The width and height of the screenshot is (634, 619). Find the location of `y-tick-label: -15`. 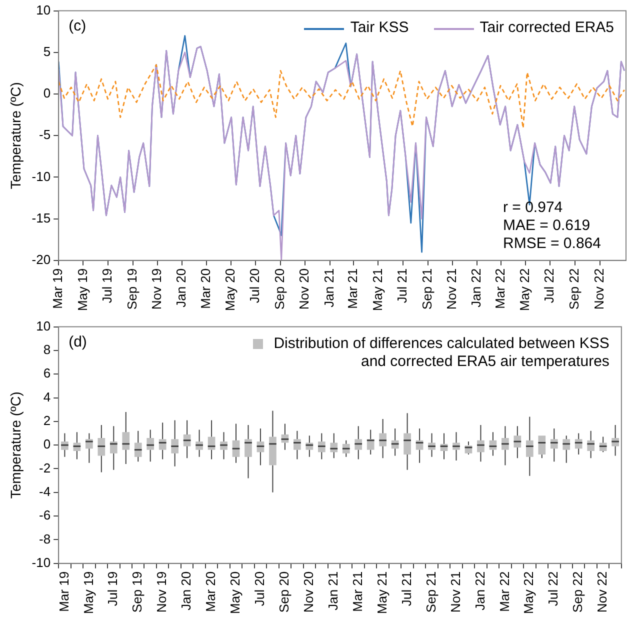

y-tick-label: -15 is located at coordinates (41, 218).